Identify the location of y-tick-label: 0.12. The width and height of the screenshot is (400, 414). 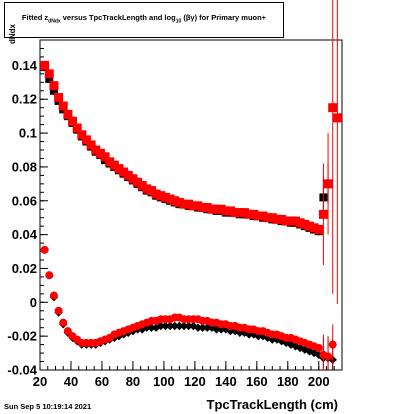
(24, 99).